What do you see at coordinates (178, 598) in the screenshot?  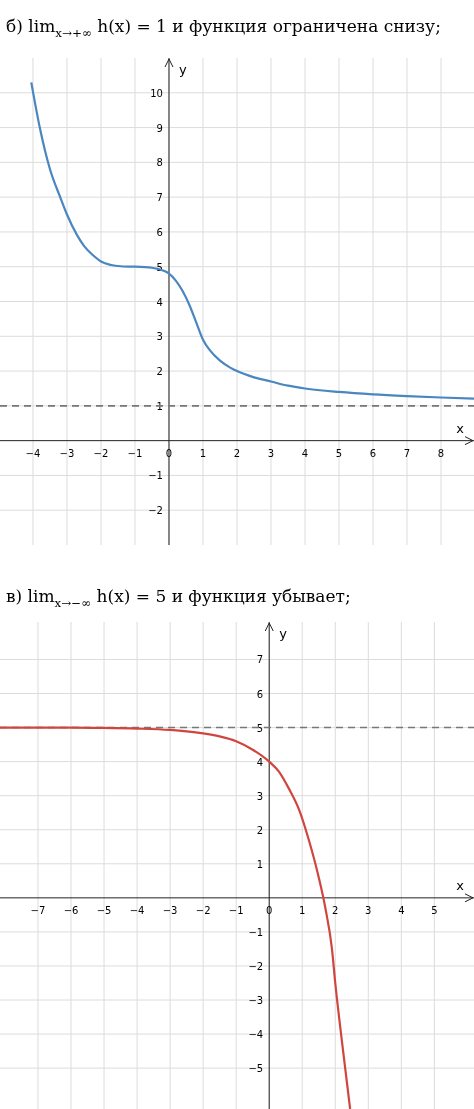 I see `chart-title: в) lim$_{x→−∞}$ h(x) = 5 и функция убывает;` at bounding box center [178, 598].